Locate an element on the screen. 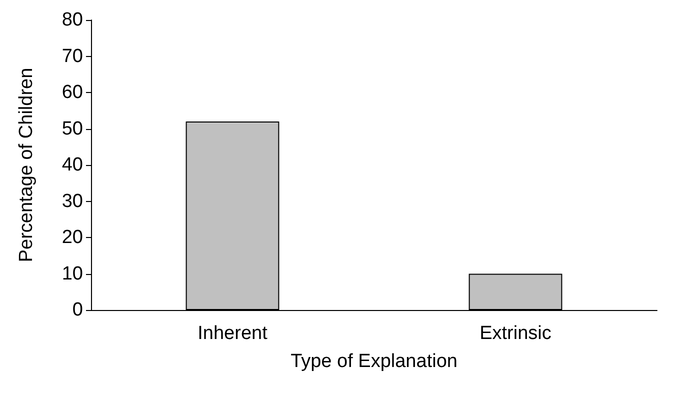 The width and height of the screenshot is (675, 393). y-tick-label: 10 is located at coordinates (72, 273).